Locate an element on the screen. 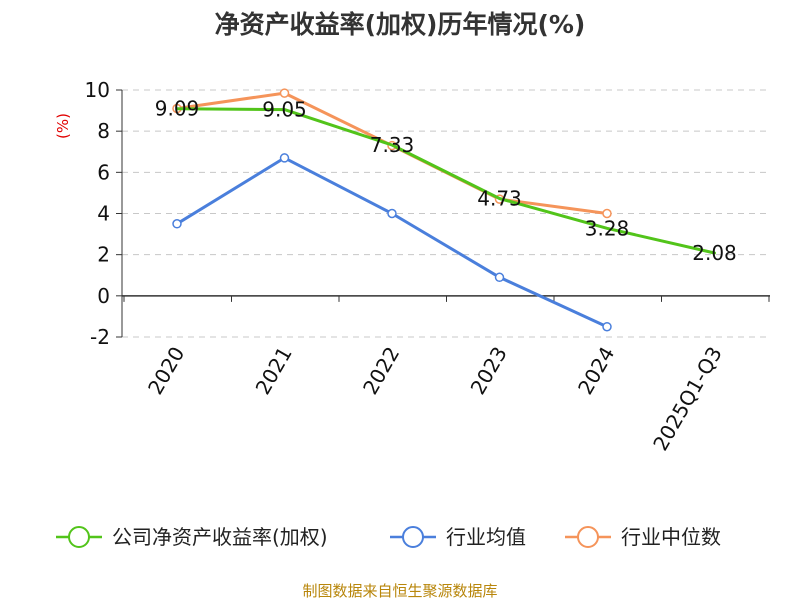  source-note: 制图数据来自恒生聚源数据库 is located at coordinates (399, 591).